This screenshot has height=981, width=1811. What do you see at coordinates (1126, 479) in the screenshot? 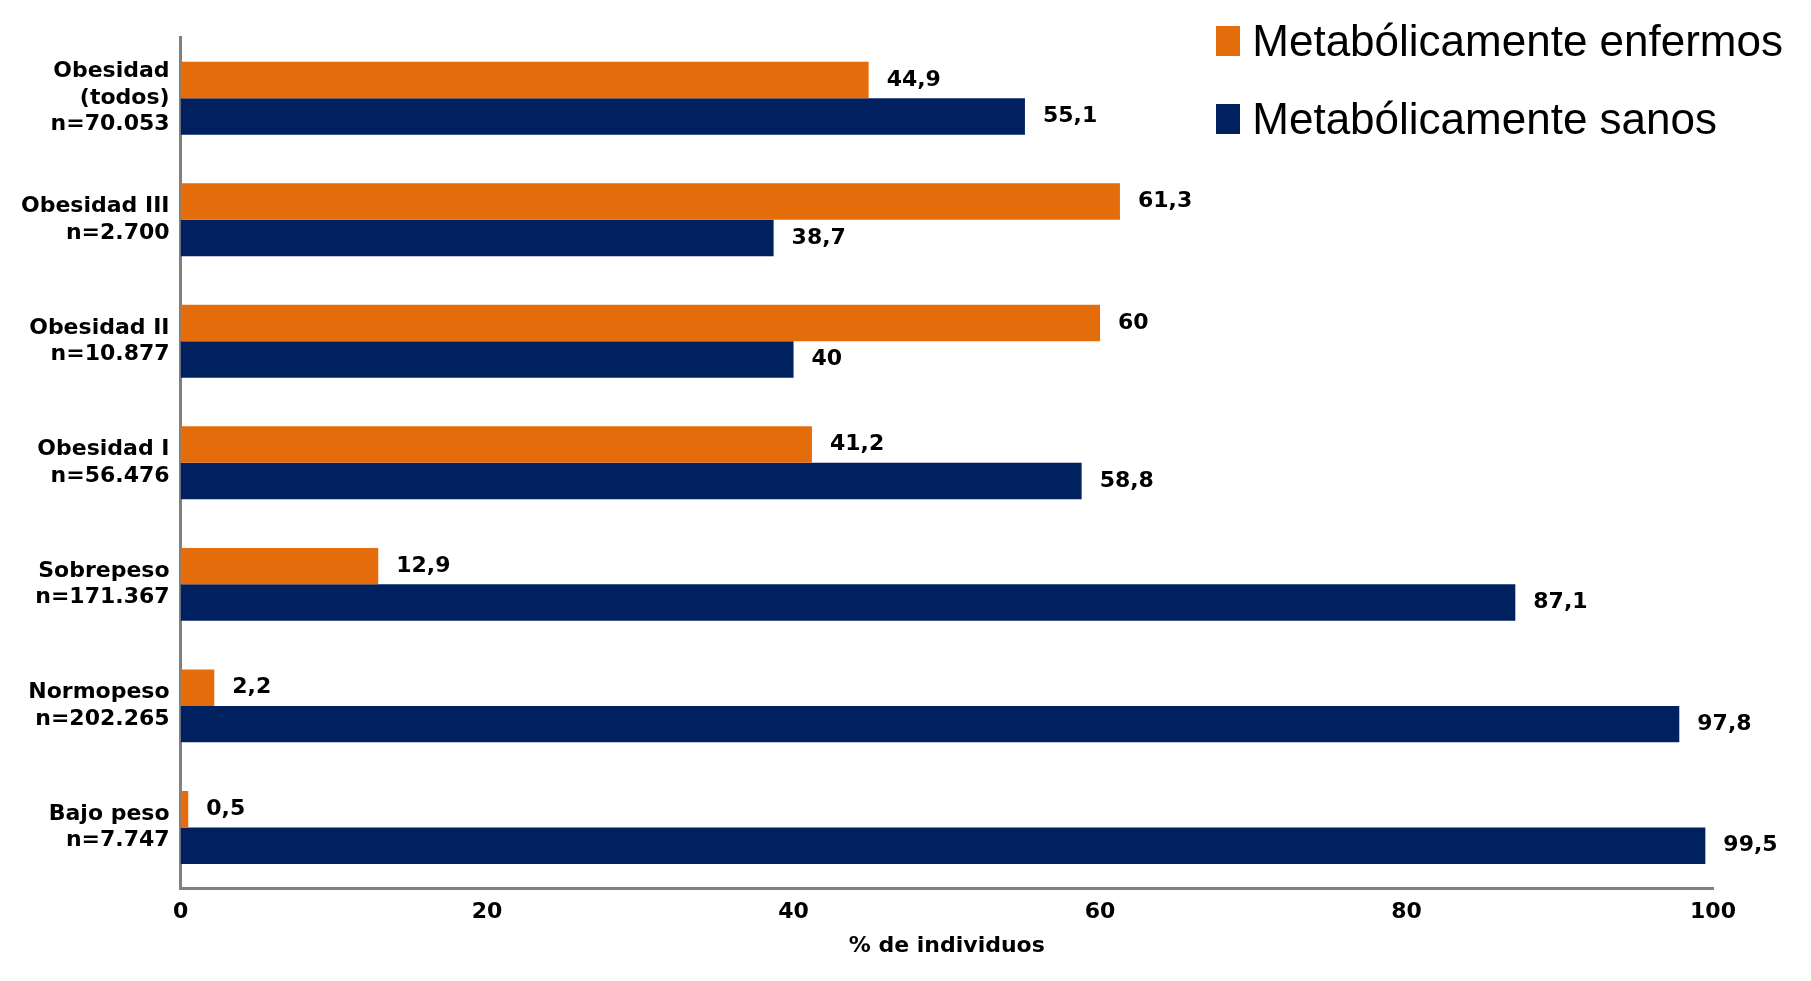
I see `data-label: 58,8` at bounding box center [1126, 479].